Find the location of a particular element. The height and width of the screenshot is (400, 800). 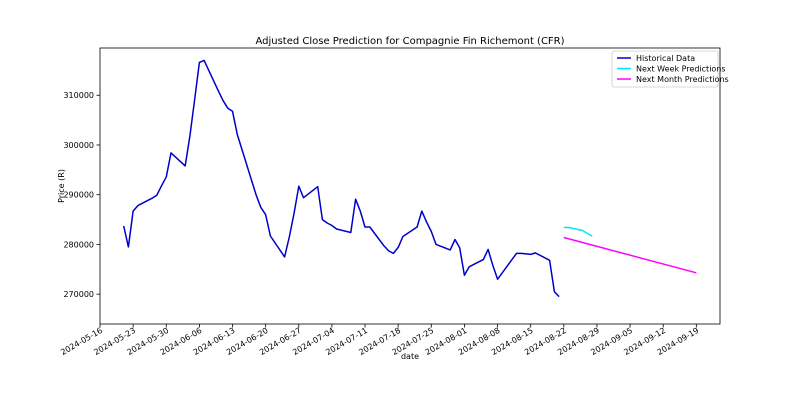

legend-label: Next Month Predictions is located at coordinates (682, 79).